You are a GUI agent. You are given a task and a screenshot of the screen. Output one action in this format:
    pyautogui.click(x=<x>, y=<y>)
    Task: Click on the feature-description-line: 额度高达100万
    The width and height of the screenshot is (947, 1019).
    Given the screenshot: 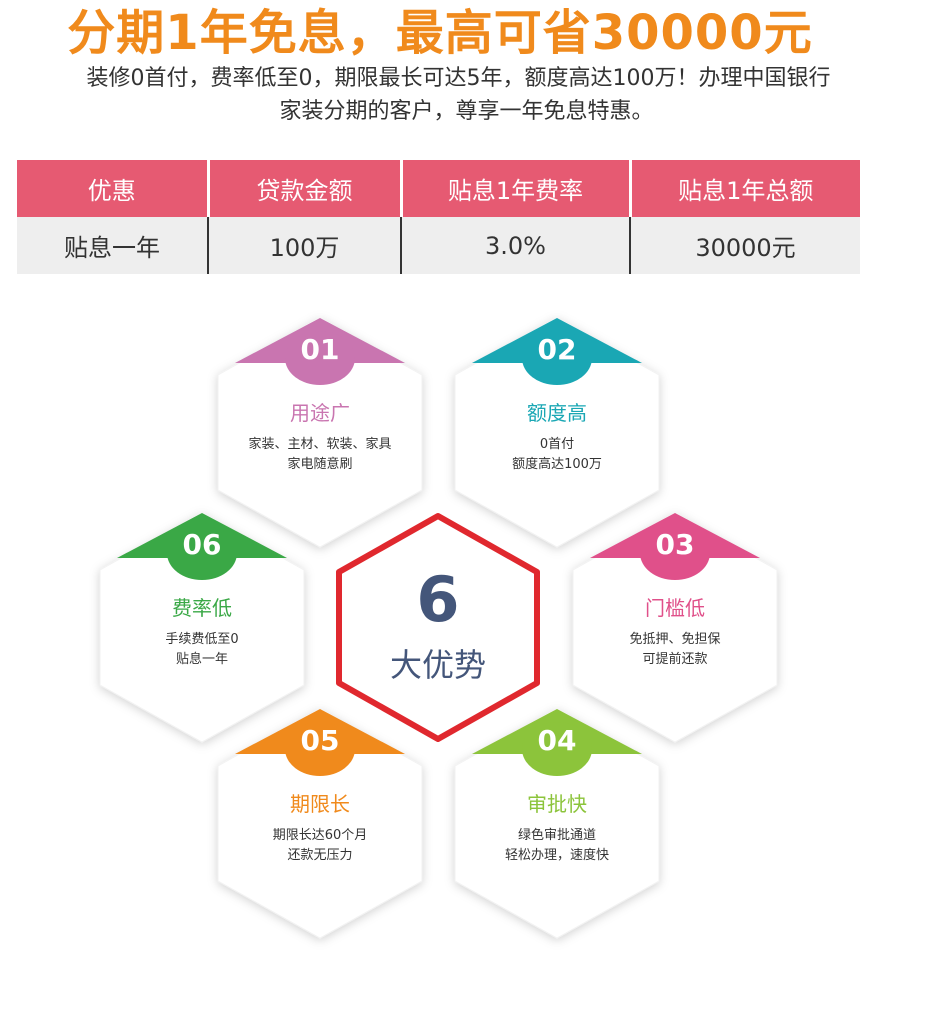 What is the action you would take?
    pyautogui.click(x=557, y=464)
    